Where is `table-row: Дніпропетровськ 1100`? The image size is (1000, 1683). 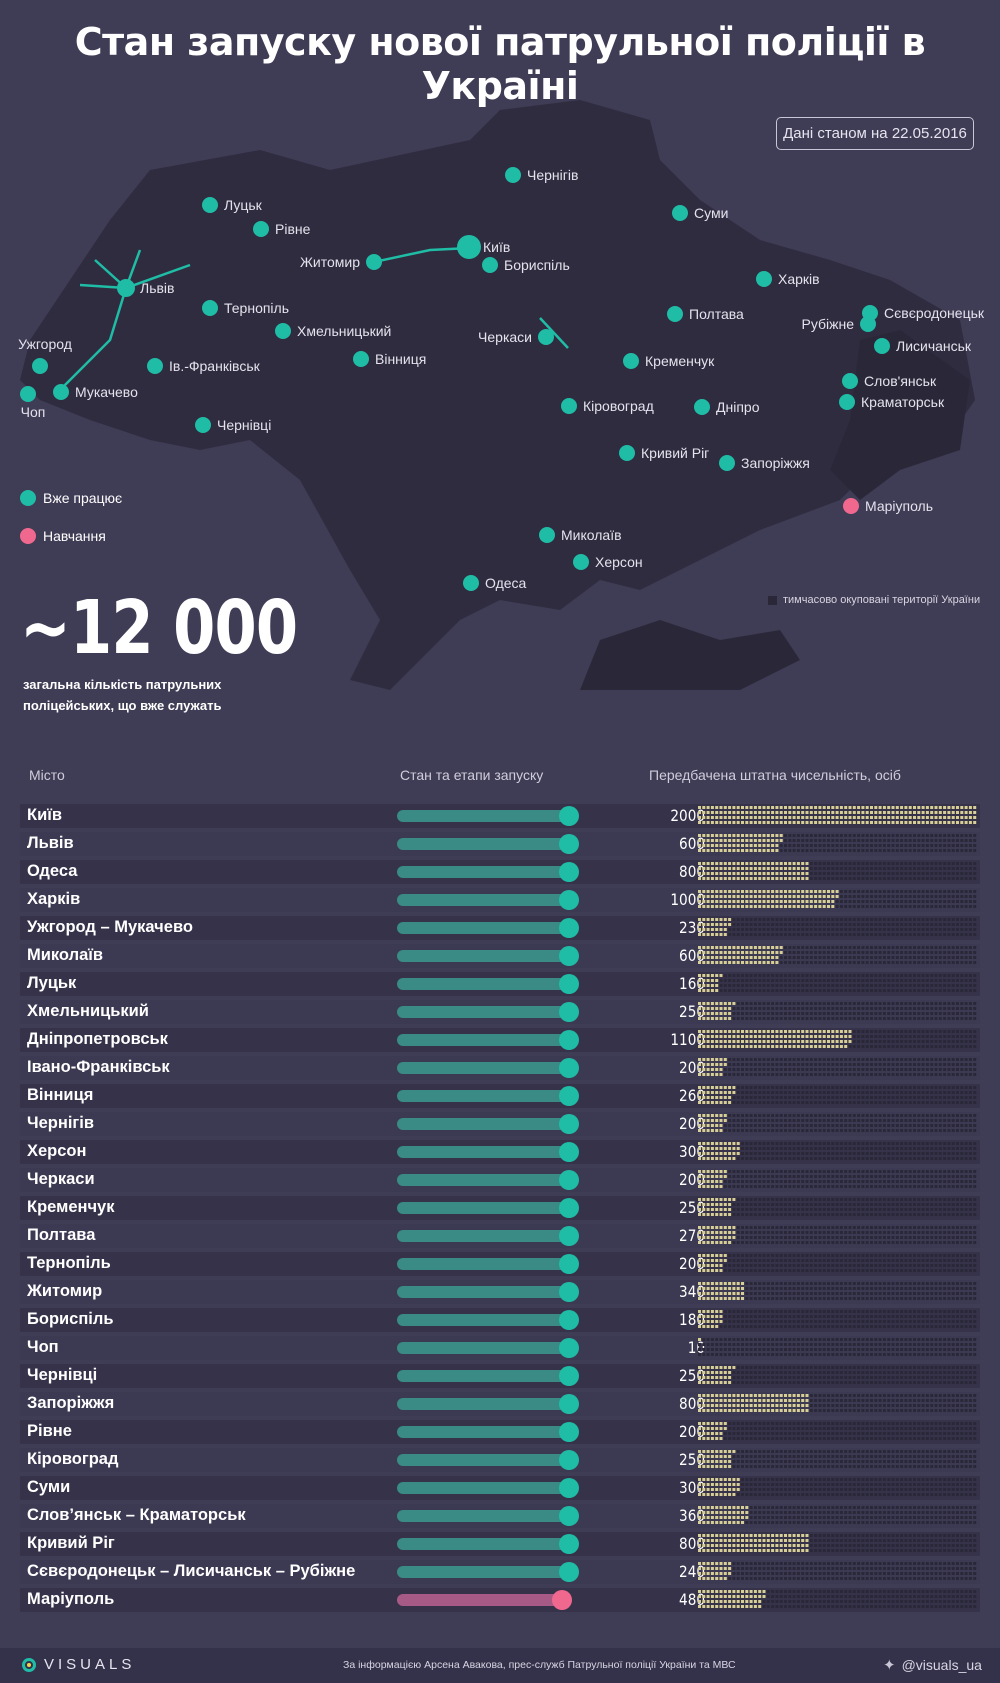
table-row: Дніпропетровськ 1100 is located at coordinates (500, 1040).